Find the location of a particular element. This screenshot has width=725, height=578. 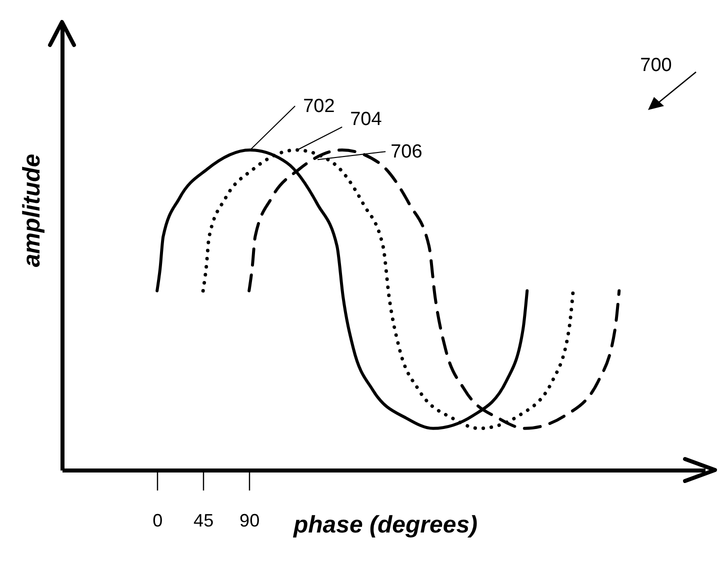

text: 700 is located at coordinates (656, 65).